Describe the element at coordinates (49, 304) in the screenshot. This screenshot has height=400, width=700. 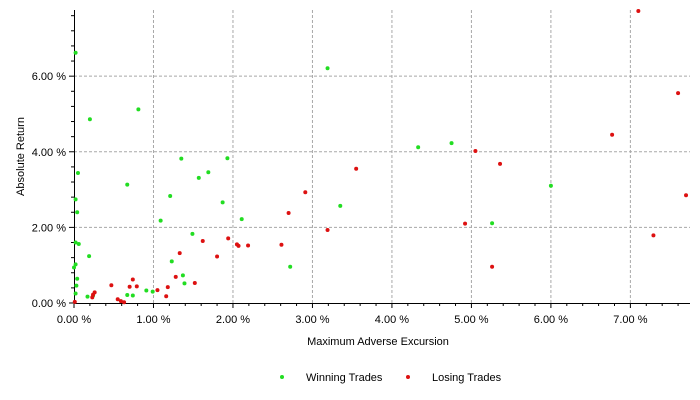
I see `y-tick-label: 0.00 %` at that location.